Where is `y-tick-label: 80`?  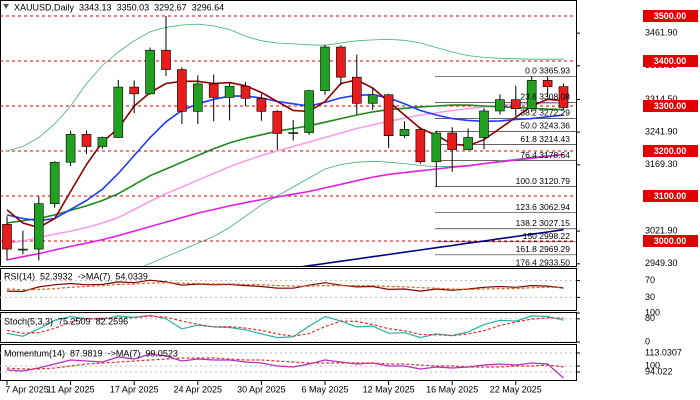
y-tick-label: 80 is located at coordinates (650, 318).